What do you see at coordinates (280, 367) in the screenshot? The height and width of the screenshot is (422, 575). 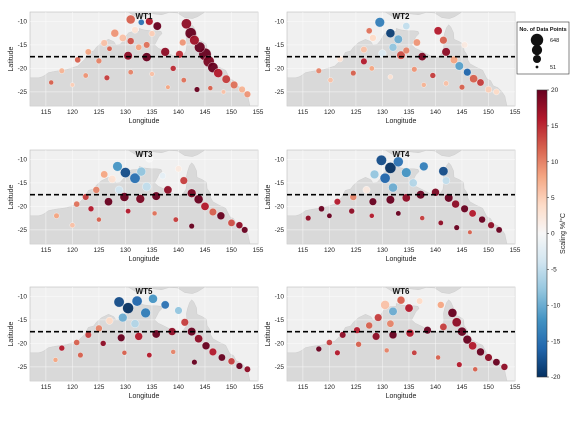 I see `y-tick-label: -25` at bounding box center [280, 367].